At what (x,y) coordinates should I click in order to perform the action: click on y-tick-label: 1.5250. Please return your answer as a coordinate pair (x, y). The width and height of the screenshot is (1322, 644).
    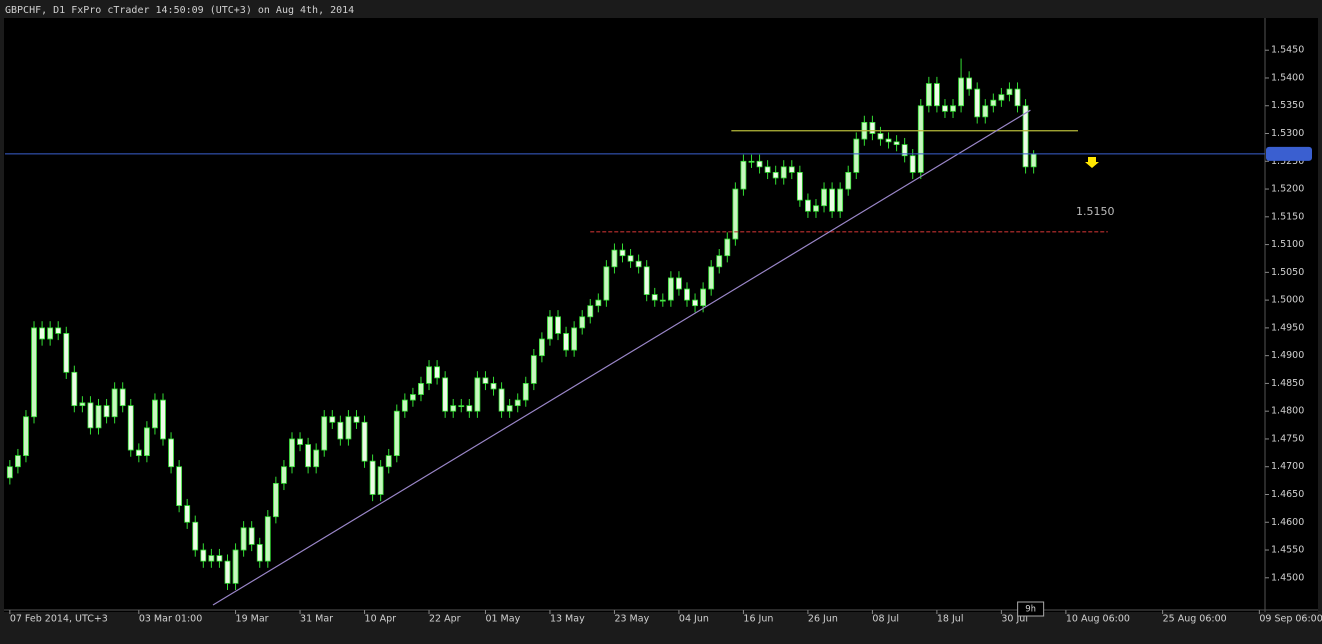
    Looking at the image, I should click on (1287, 161).